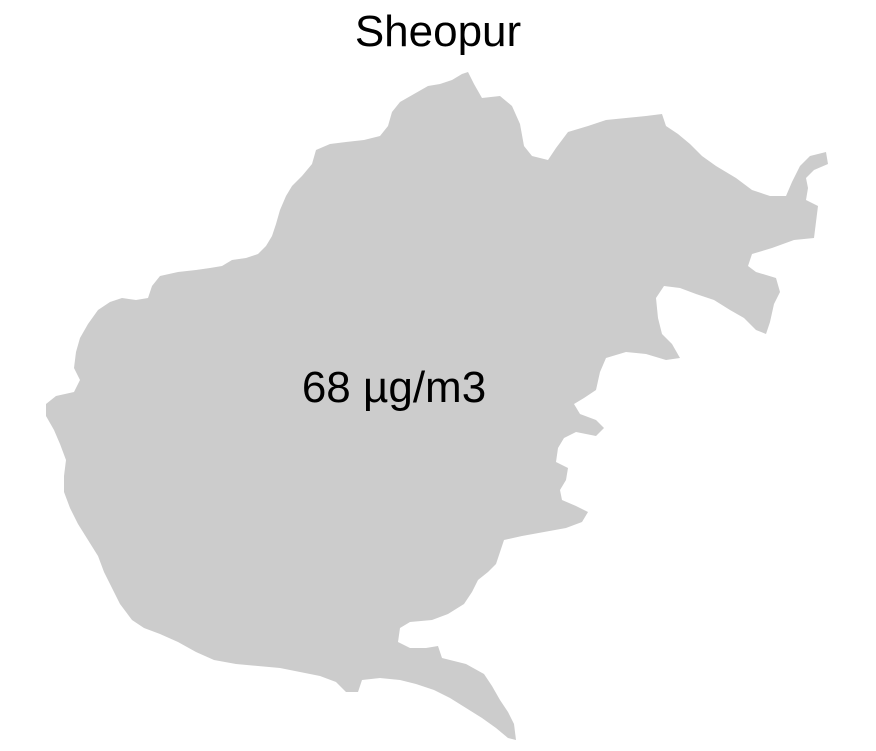 The height and width of the screenshot is (751, 876). Describe the element at coordinates (394, 387) in the screenshot. I see `district-value-label: 68 µg/m3` at that location.